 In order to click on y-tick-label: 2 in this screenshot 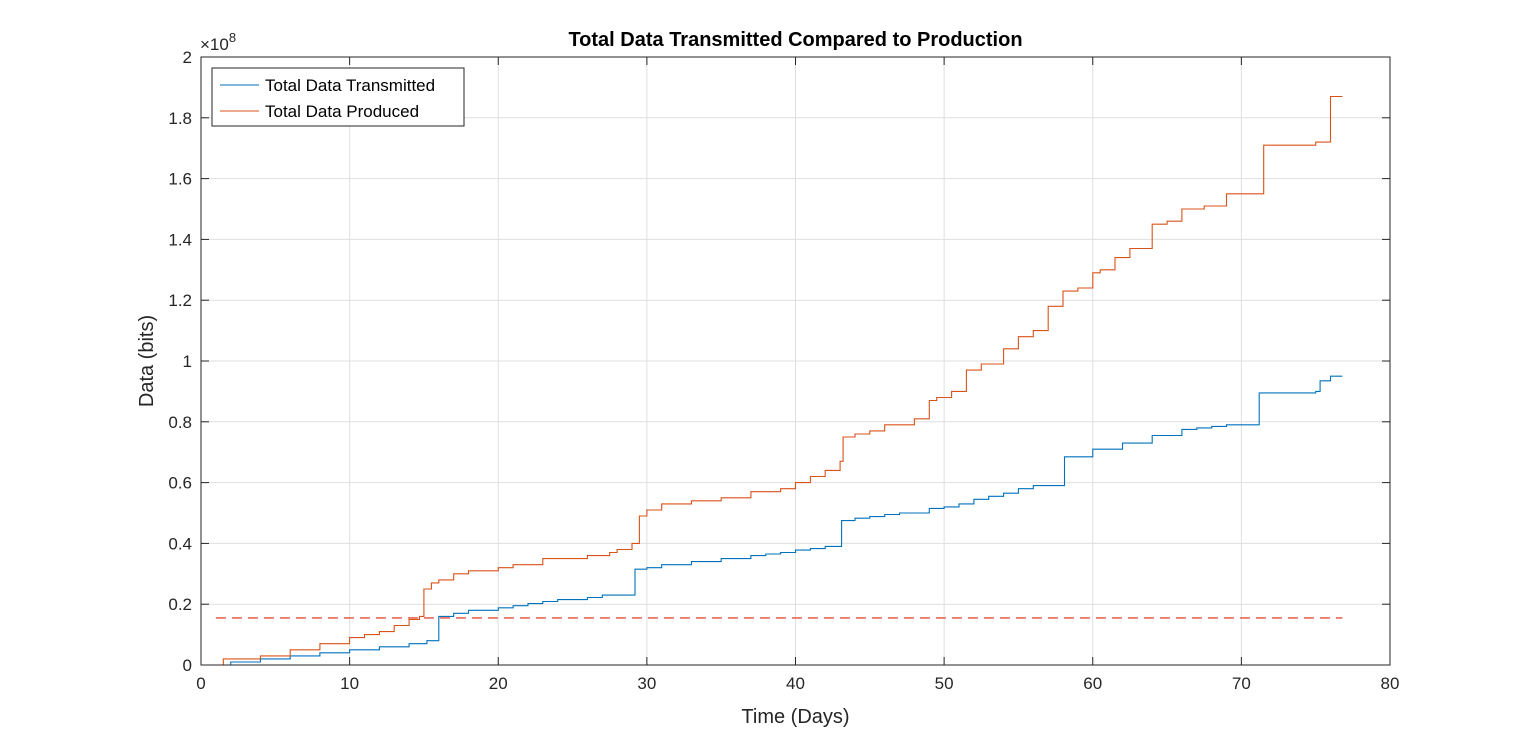, I will do `click(187, 57)`.